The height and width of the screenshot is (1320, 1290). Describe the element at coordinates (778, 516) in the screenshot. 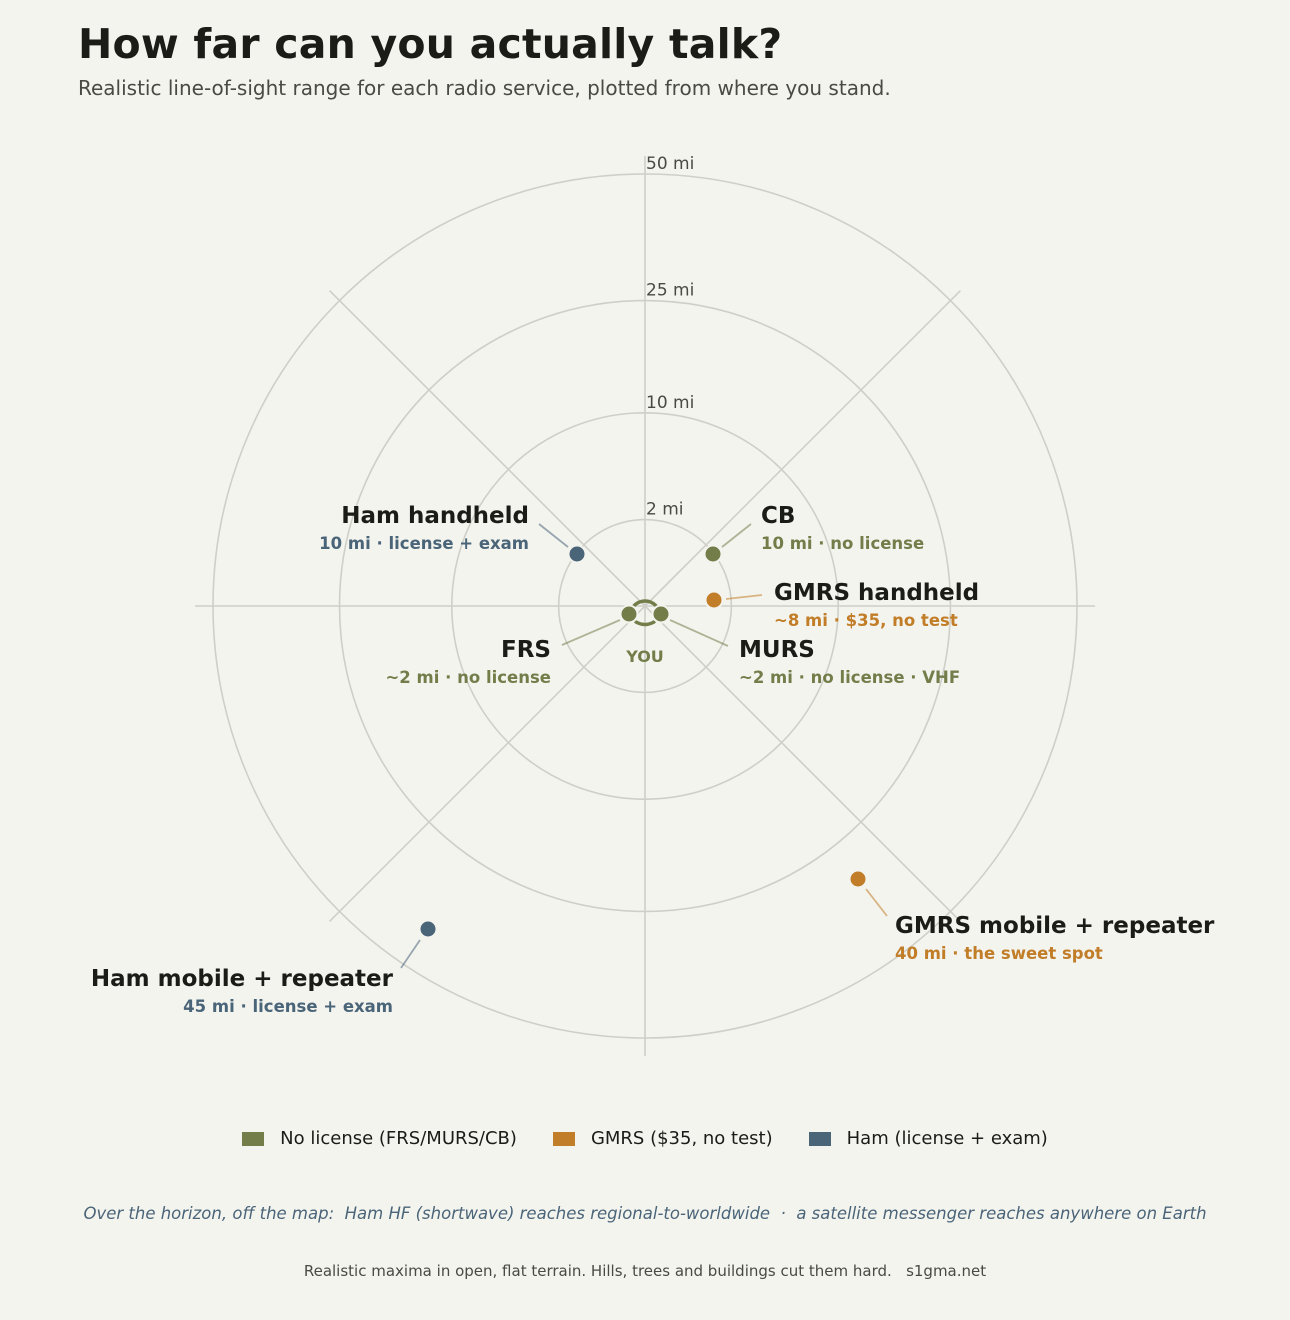

I see `point-name: CB` at that location.